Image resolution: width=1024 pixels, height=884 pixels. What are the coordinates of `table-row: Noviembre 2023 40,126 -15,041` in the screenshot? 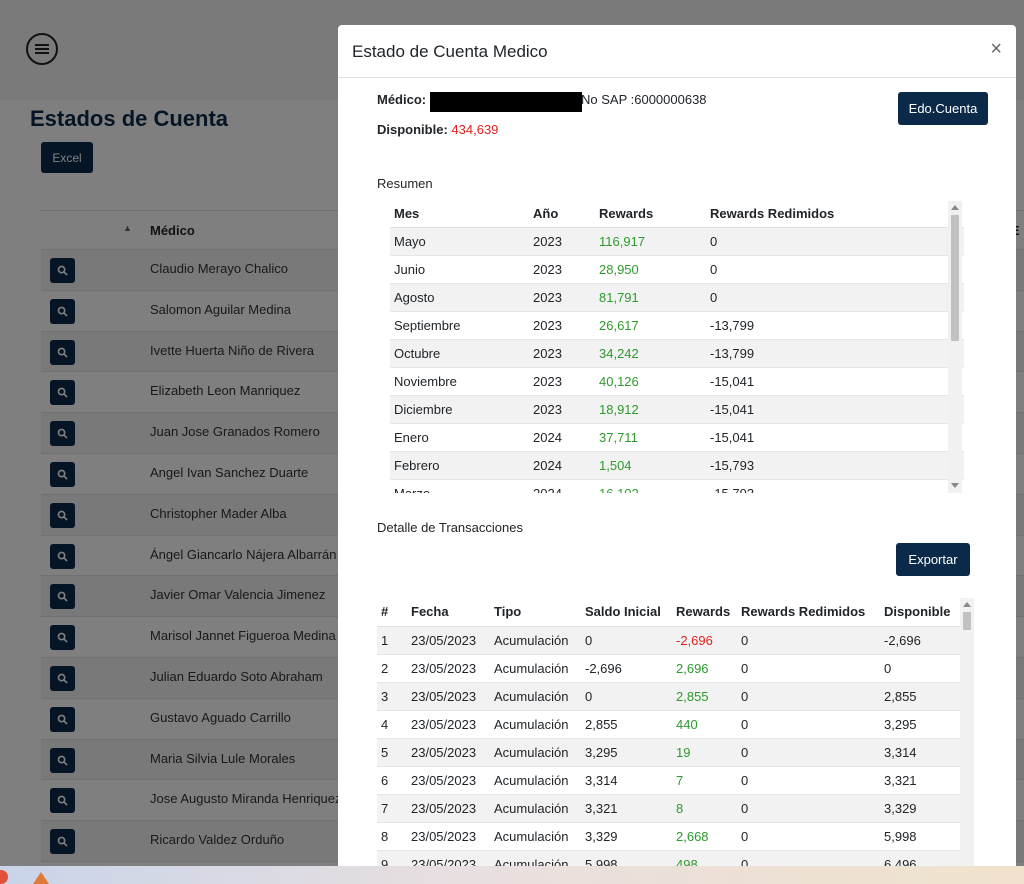 It's located at (677, 381).